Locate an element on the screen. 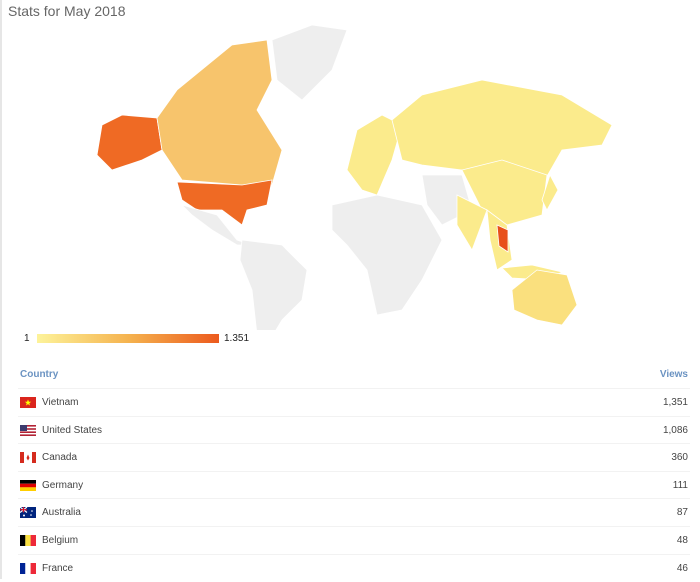  table-row: France 46 is located at coordinates (354, 568).